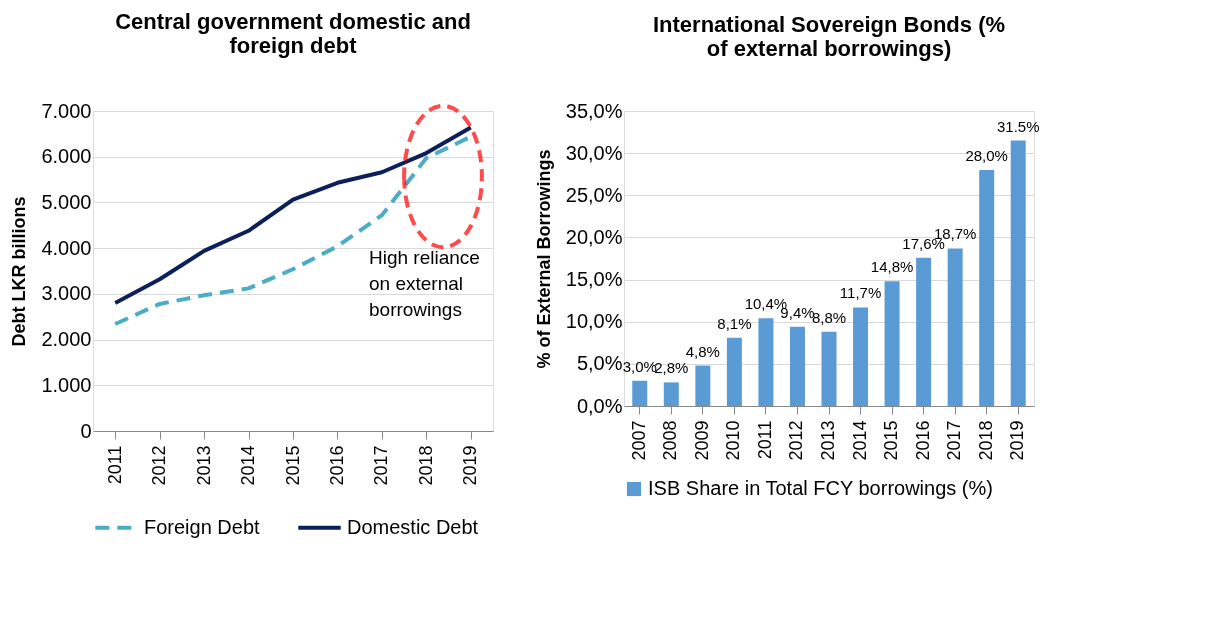 This screenshot has height=625, width=1214. I want to click on y-tick-label: 30,0%, so click(594, 152).